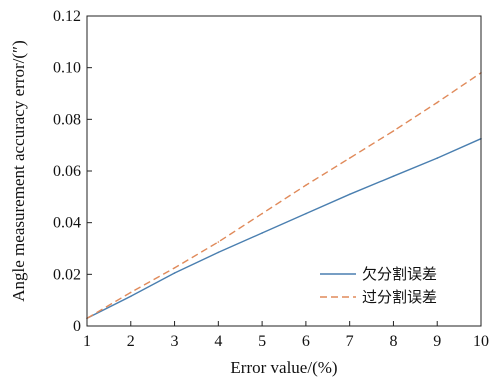 The image size is (495, 383). Describe the element at coordinates (87, 341) in the screenshot. I see `x-tick-label: 1` at that location.